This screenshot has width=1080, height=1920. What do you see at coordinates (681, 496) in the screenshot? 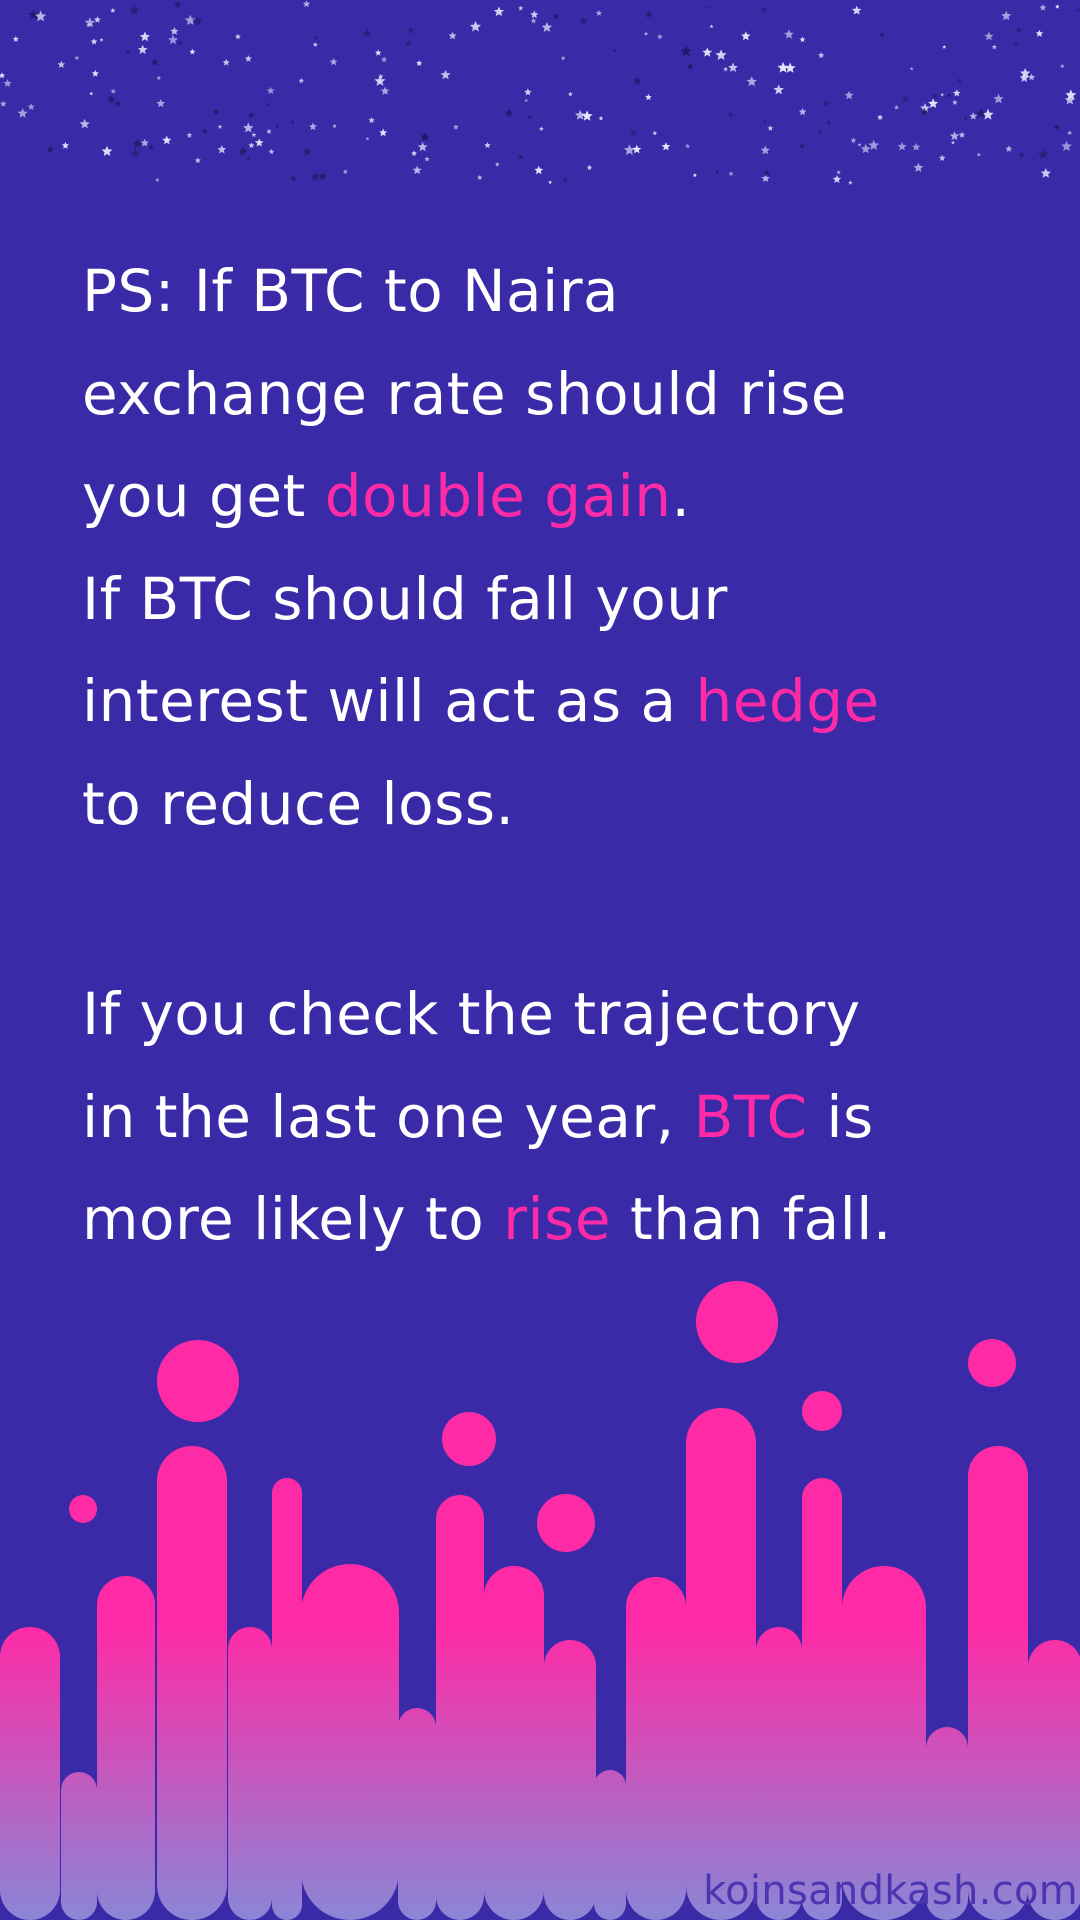
I see `text-segment: .` at bounding box center [681, 496].